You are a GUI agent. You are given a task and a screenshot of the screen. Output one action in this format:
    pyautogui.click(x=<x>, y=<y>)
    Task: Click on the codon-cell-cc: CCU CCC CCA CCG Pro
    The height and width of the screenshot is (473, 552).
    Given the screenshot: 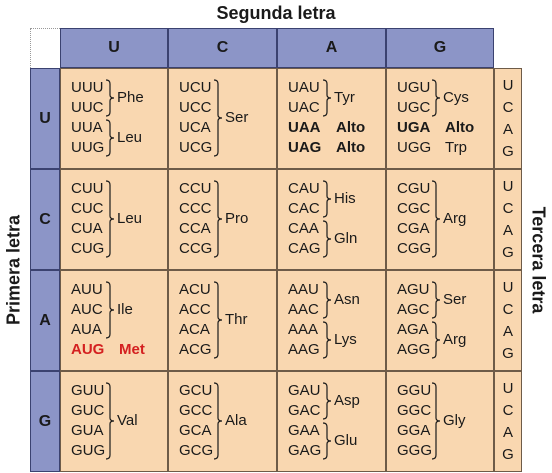 What is the action you would take?
    pyautogui.click(x=222, y=219)
    